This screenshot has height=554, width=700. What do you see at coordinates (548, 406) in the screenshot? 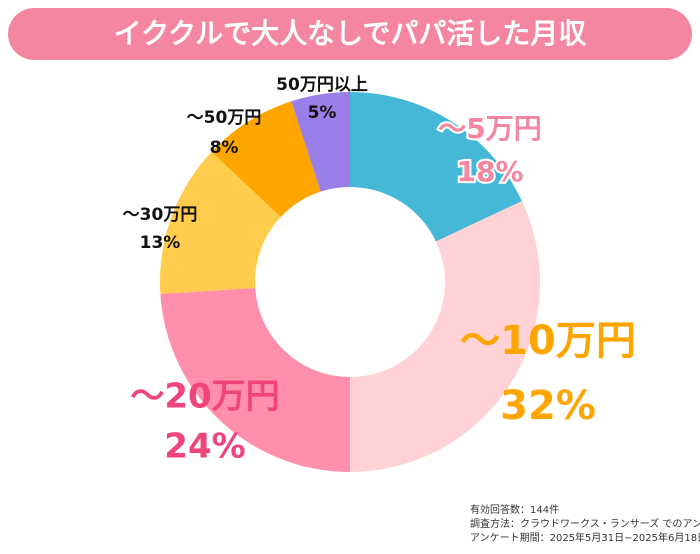
I see `value-label: 32%` at bounding box center [548, 406].